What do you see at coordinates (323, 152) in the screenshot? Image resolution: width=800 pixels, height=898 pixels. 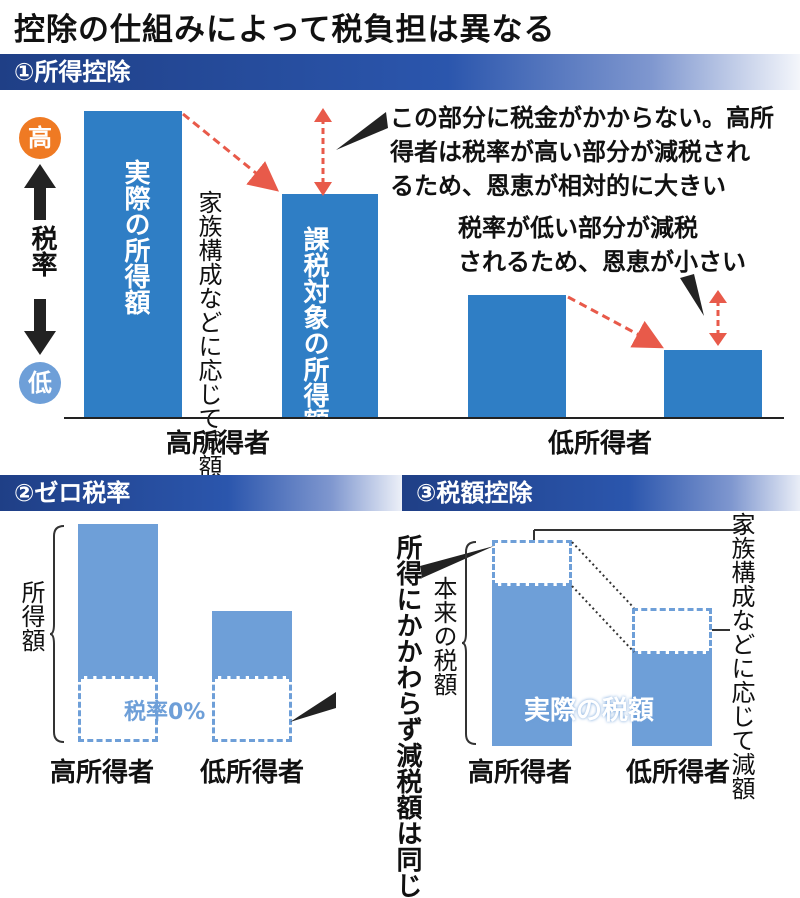 I see `gap-arrow-high` at bounding box center [323, 152].